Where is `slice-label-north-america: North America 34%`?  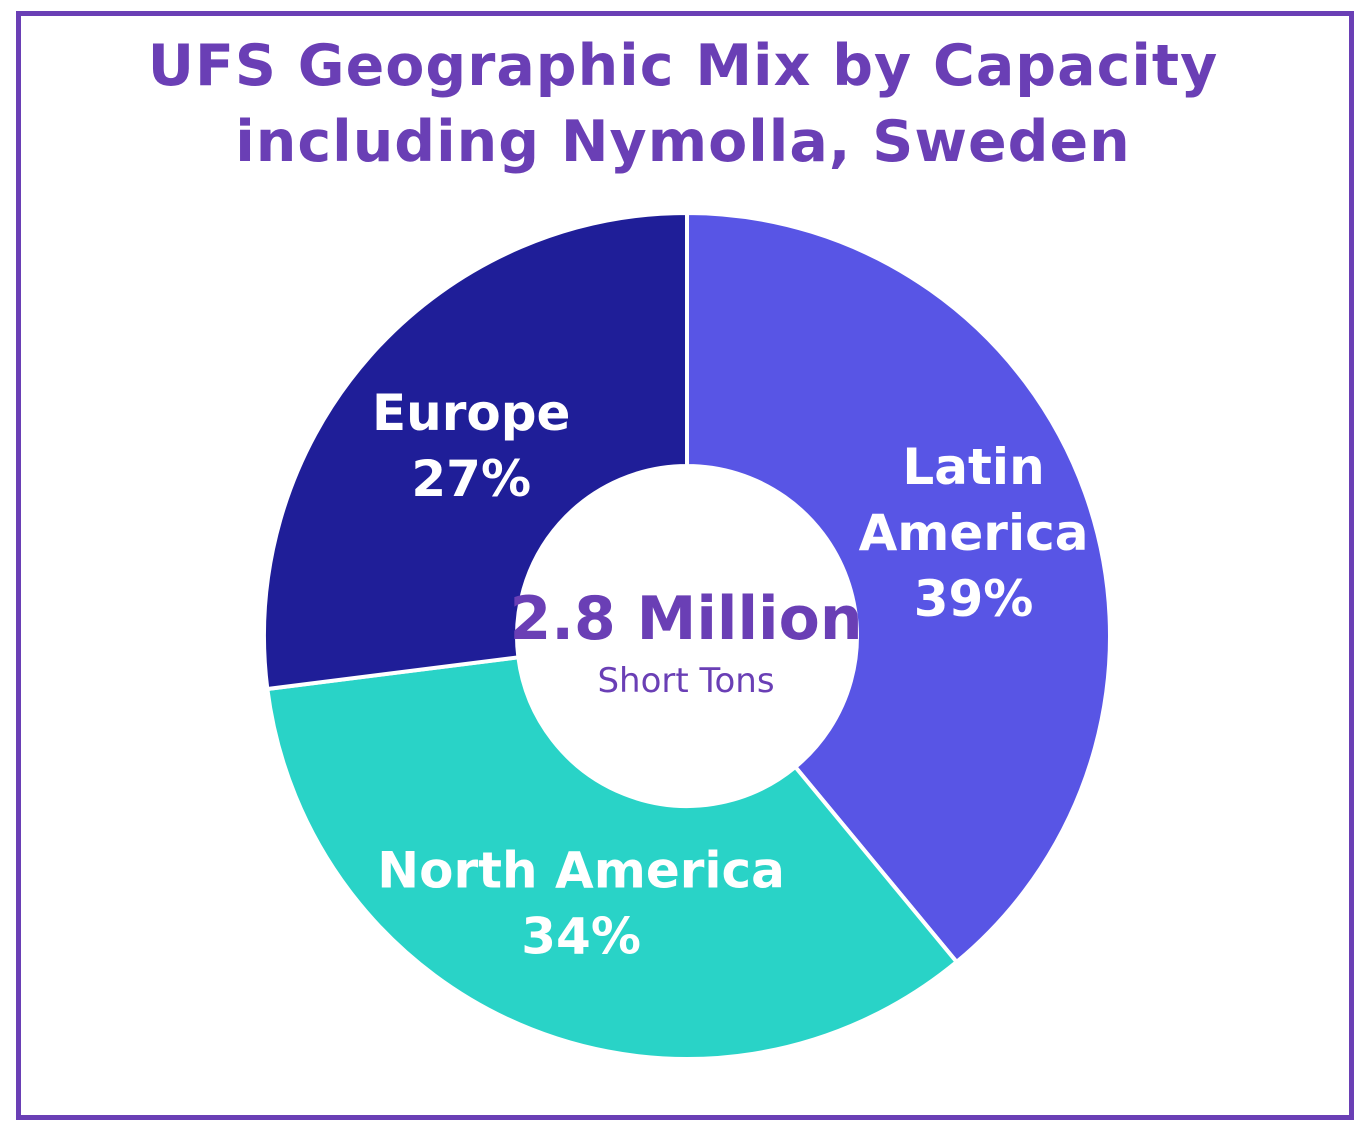 slice-label-north-america: North America 34% is located at coordinates (581, 903).